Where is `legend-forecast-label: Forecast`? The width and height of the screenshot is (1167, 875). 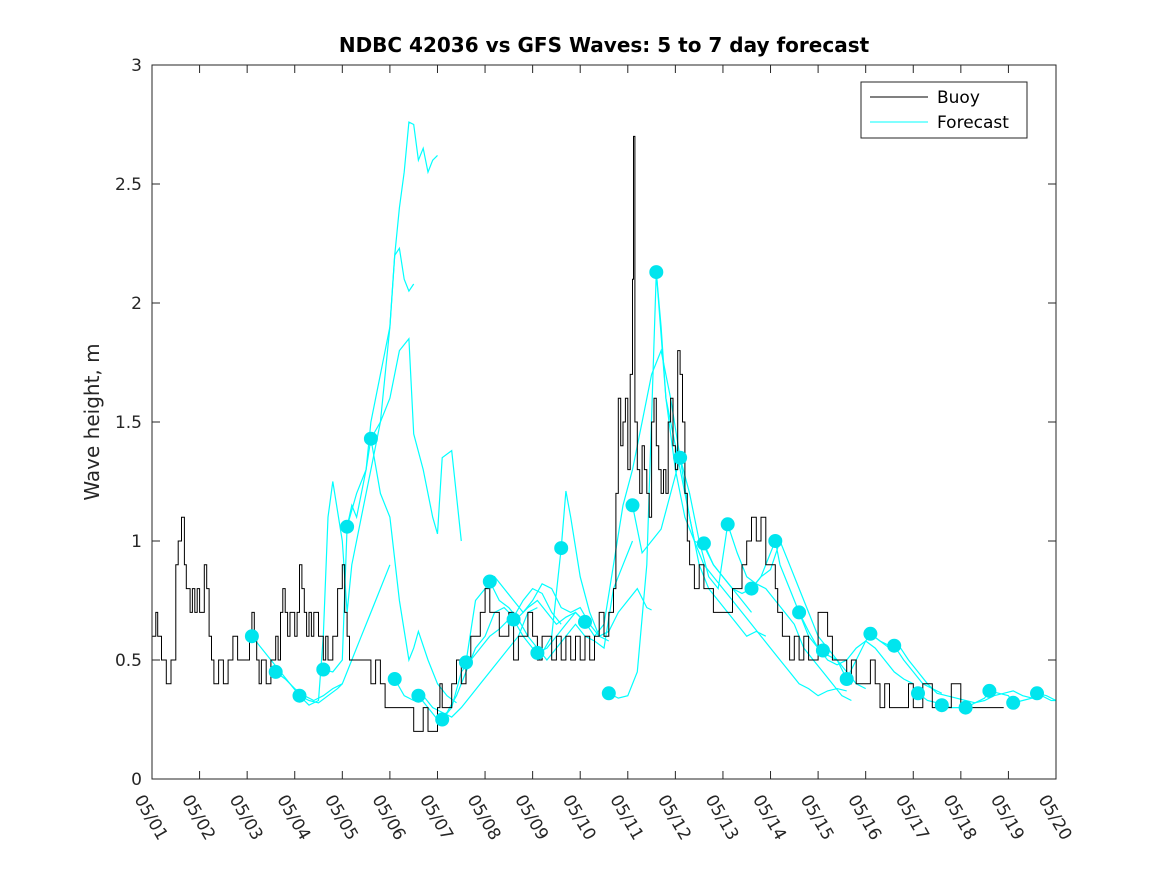
legend-forecast-label: Forecast is located at coordinates (973, 123).